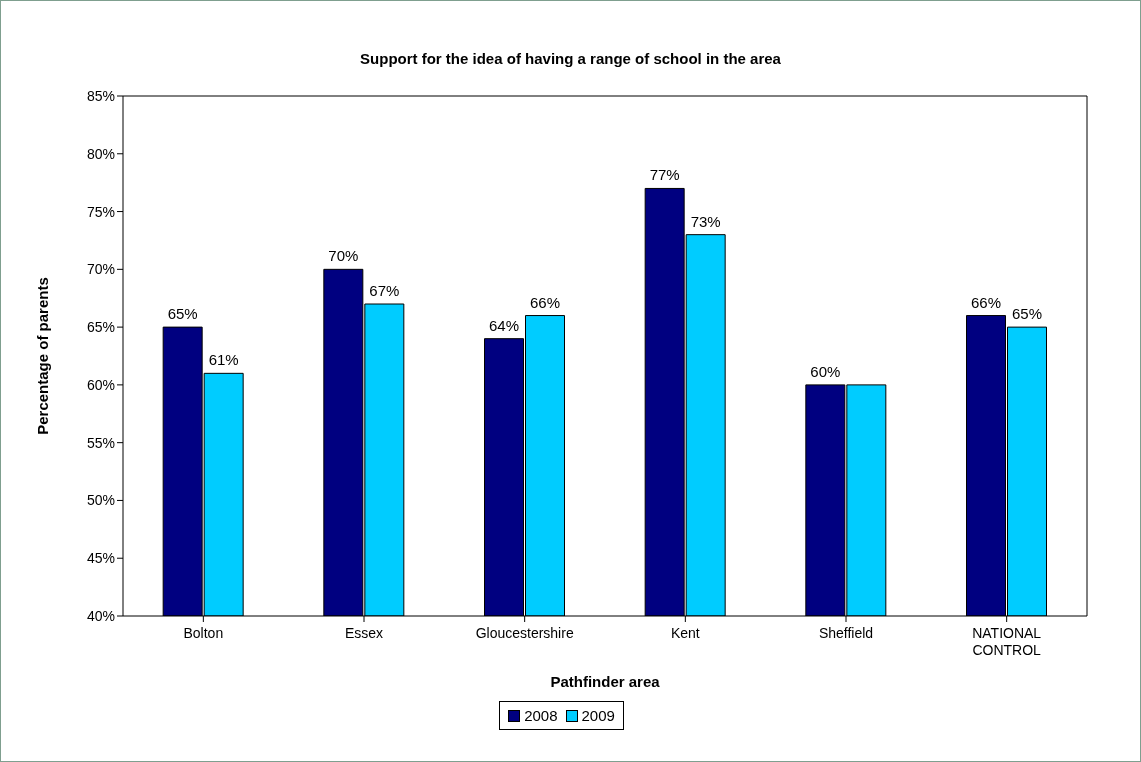 This screenshot has height=762, width=1141. Describe the element at coordinates (100, 500) in the screenshot. I see `y-tick-label: 50%` at that location.